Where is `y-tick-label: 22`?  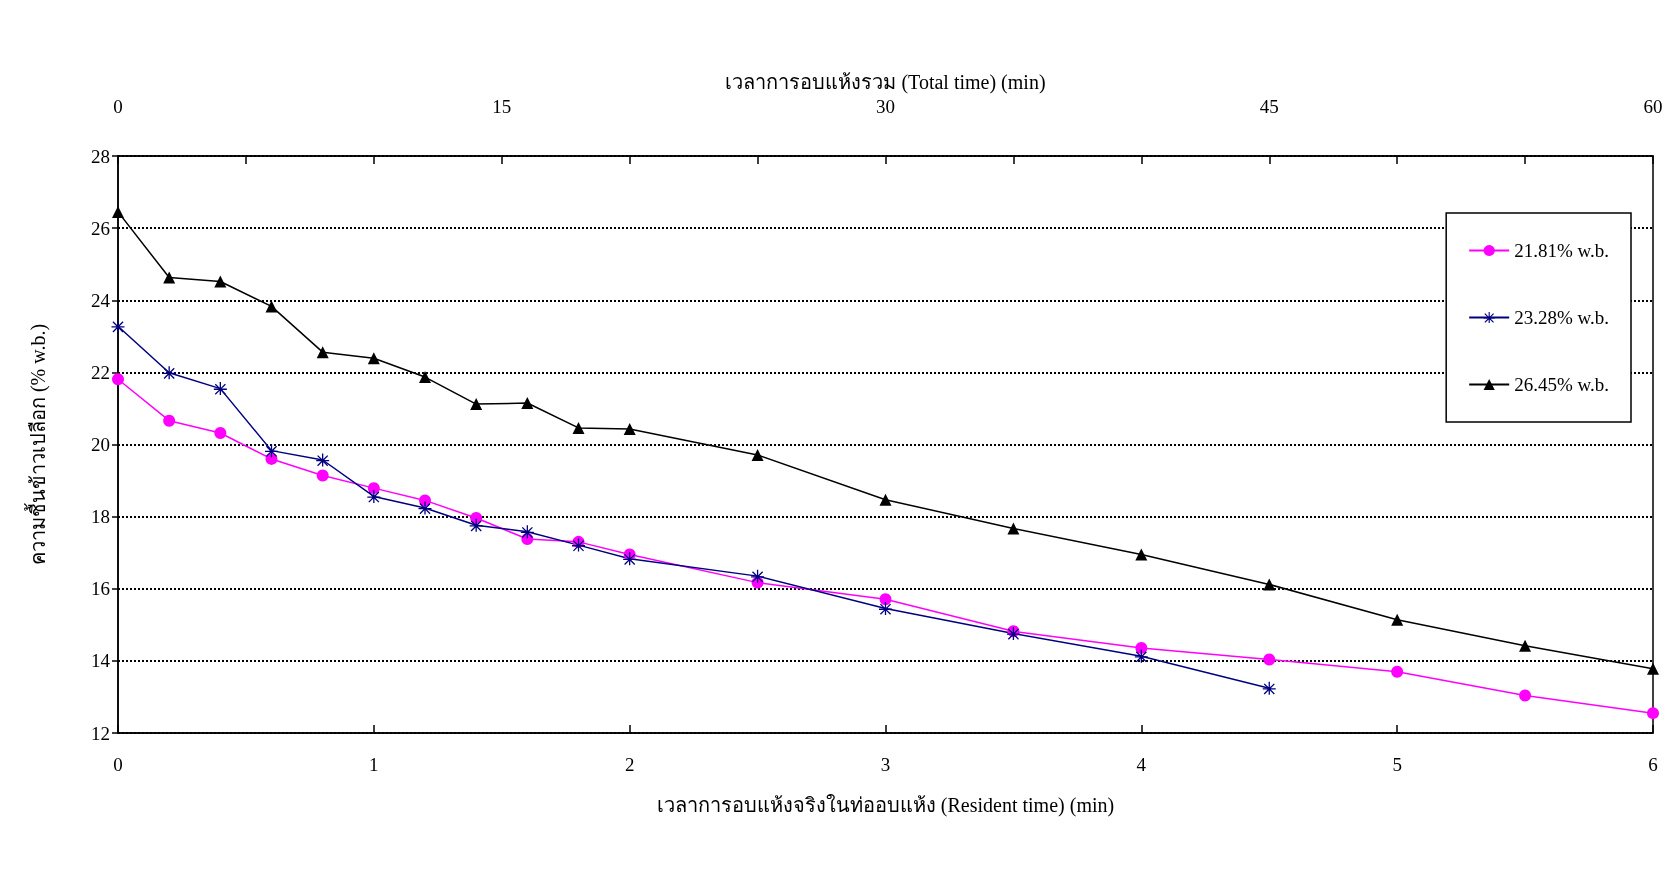 y-tick-label: 22 is located at coordinates (100, 372).